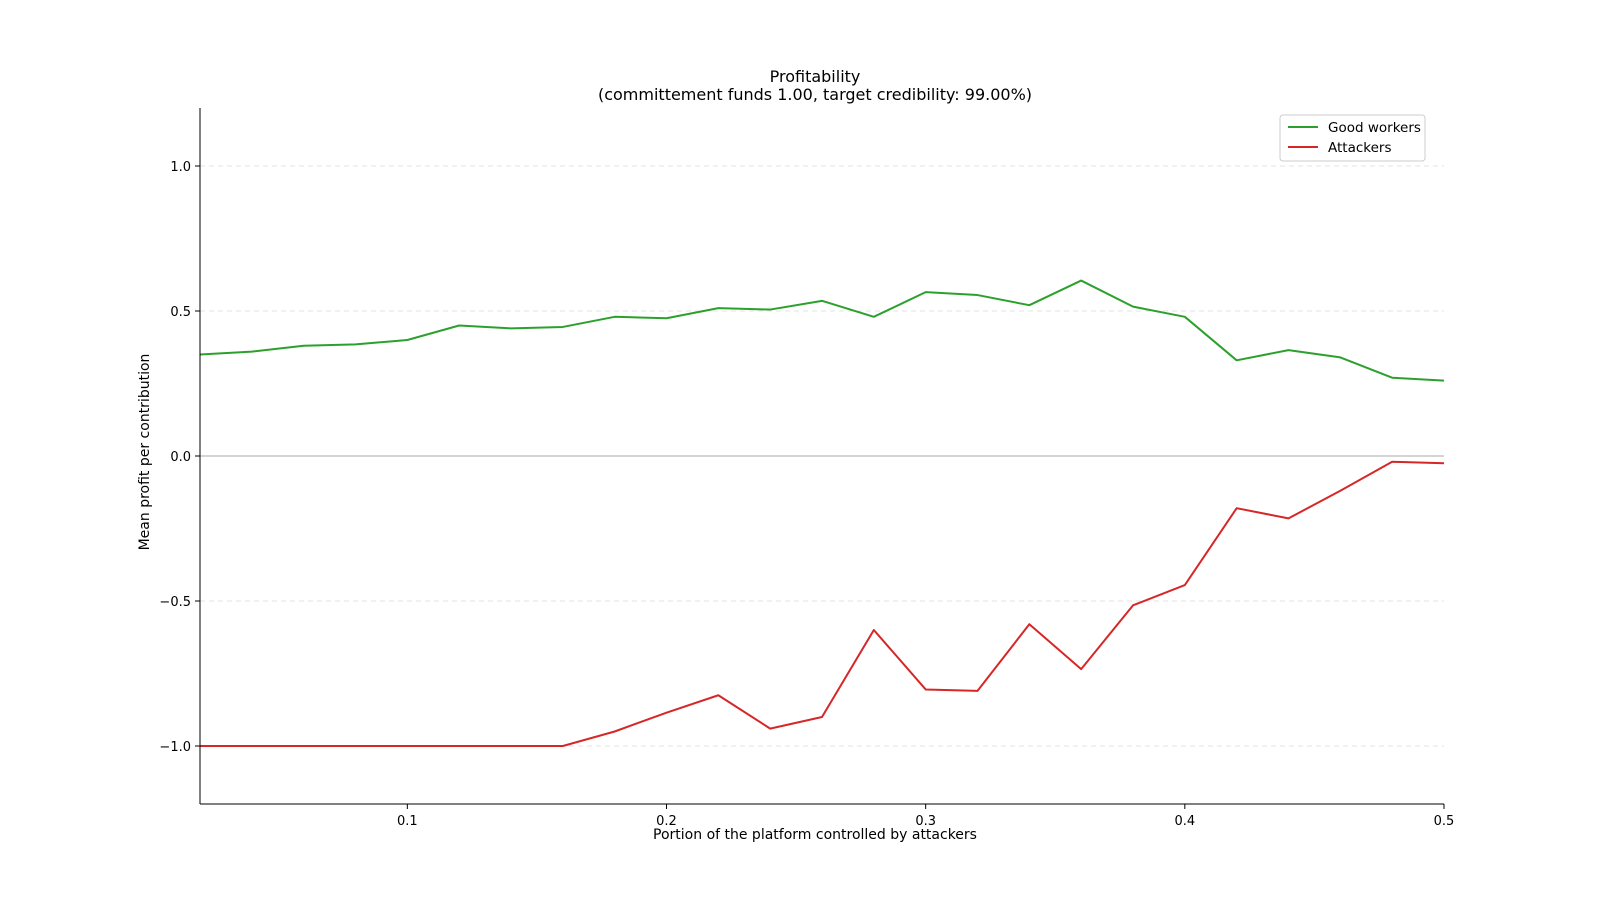 The height and width of the screenshot is (900, 1600). Describe the element at coordinates (180, 312) in the screenshot. I see `y-tick-label: 0.5` at that location.